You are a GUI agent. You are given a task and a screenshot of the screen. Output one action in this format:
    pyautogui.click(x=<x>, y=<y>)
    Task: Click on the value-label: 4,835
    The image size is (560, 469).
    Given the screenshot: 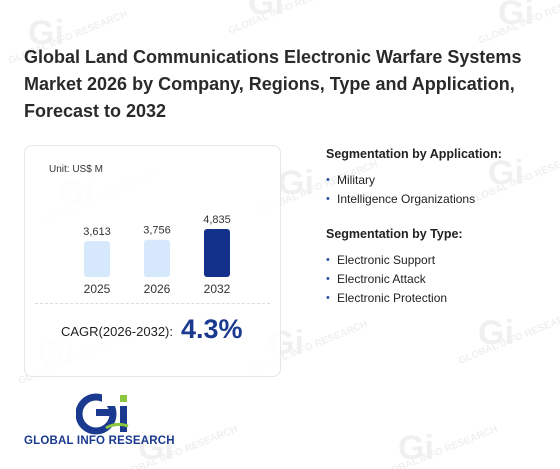 What is the action you would take?
    pyautogui.click(x=217, y=220)
    